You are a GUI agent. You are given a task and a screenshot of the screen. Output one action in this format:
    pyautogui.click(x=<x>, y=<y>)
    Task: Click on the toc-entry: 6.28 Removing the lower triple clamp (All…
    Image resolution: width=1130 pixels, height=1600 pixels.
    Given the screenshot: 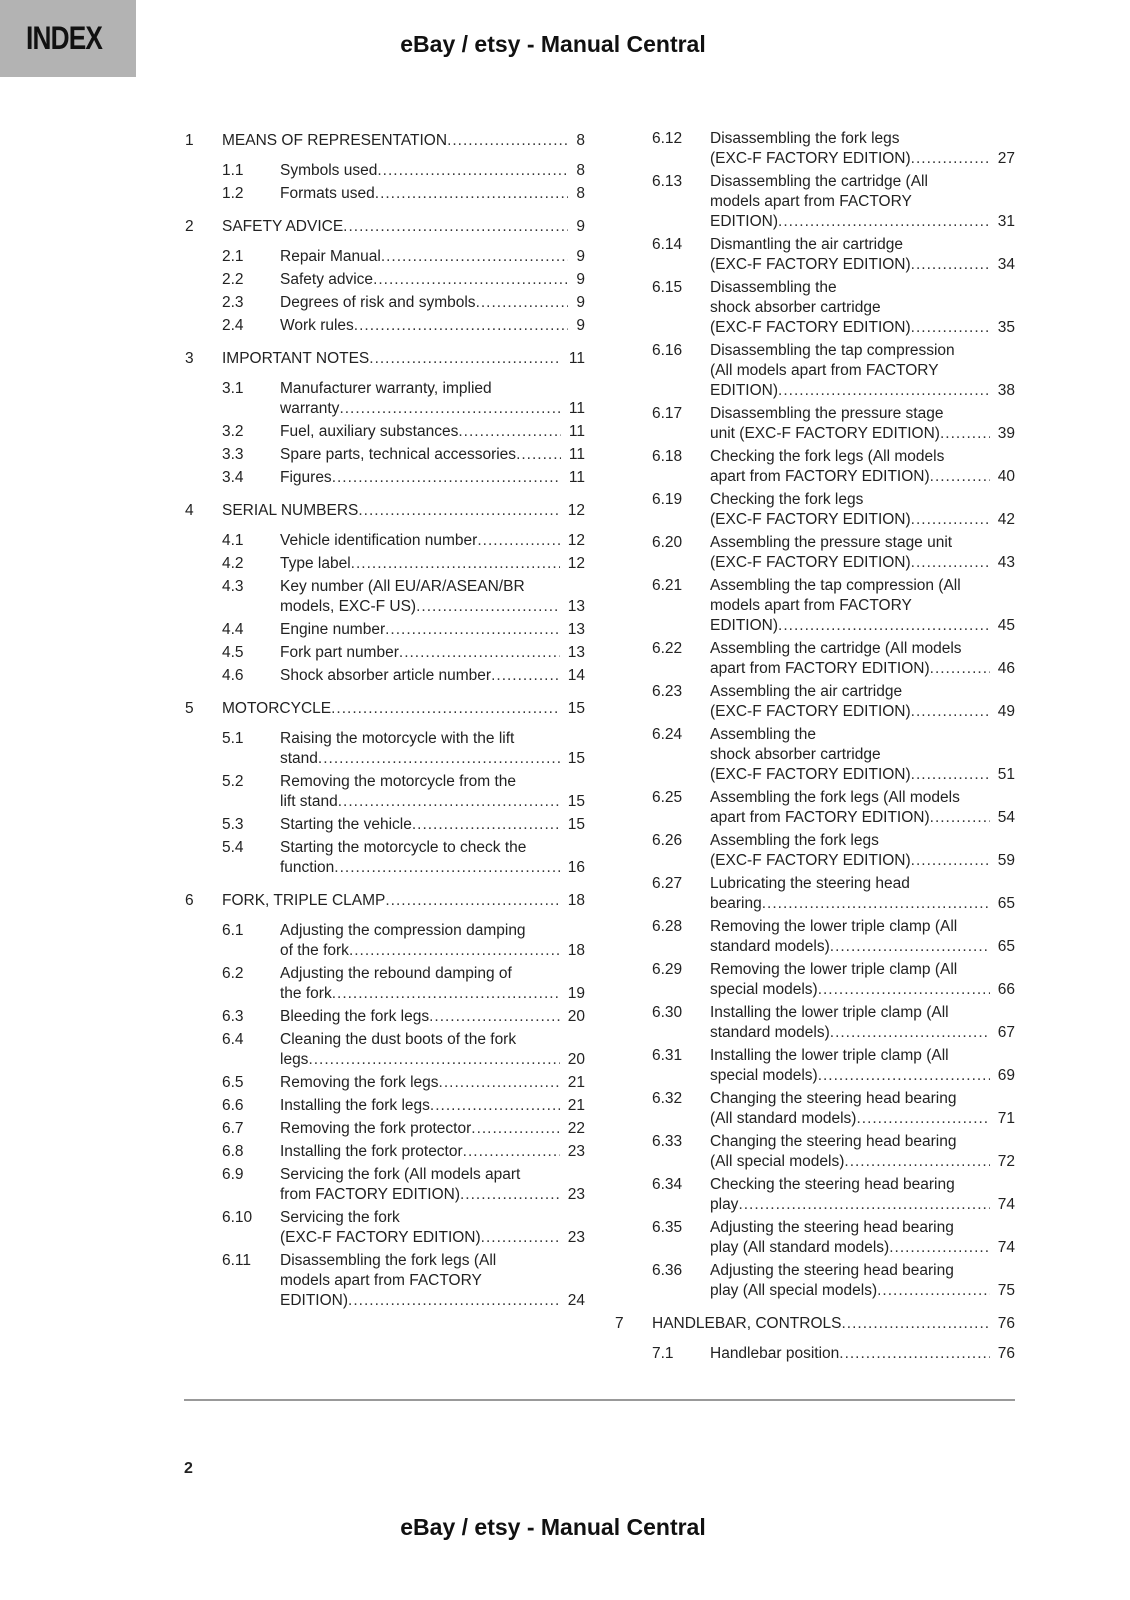 What is the action you would take?
    pyautogui.click(x=815, y=937)
    